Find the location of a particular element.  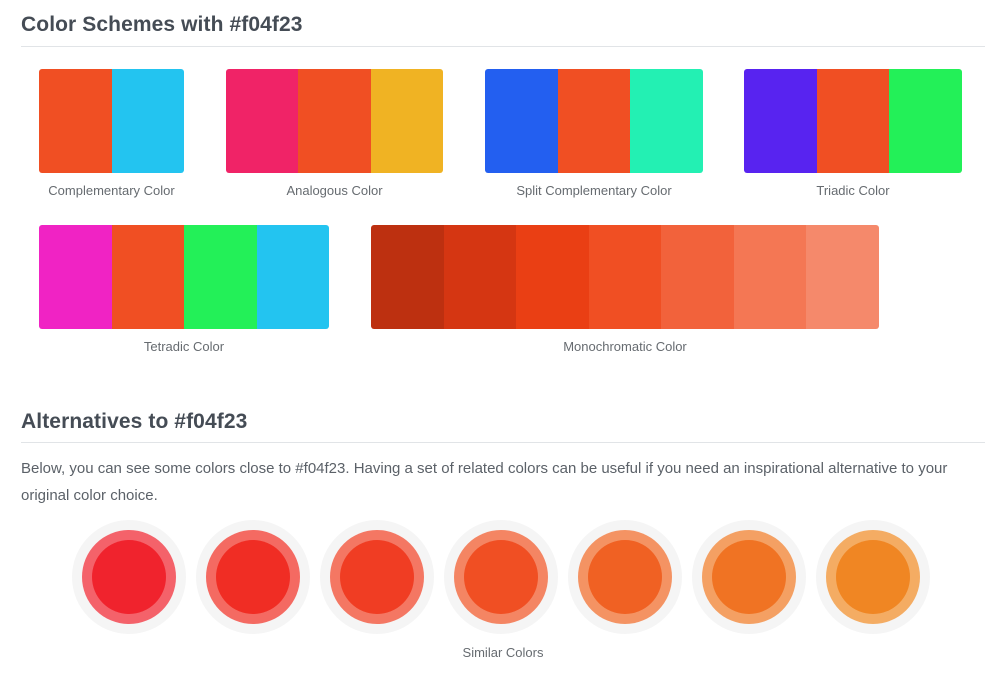

alternatives-heading: Alternatives to #f04f23 is located at coordinates (134, 421).